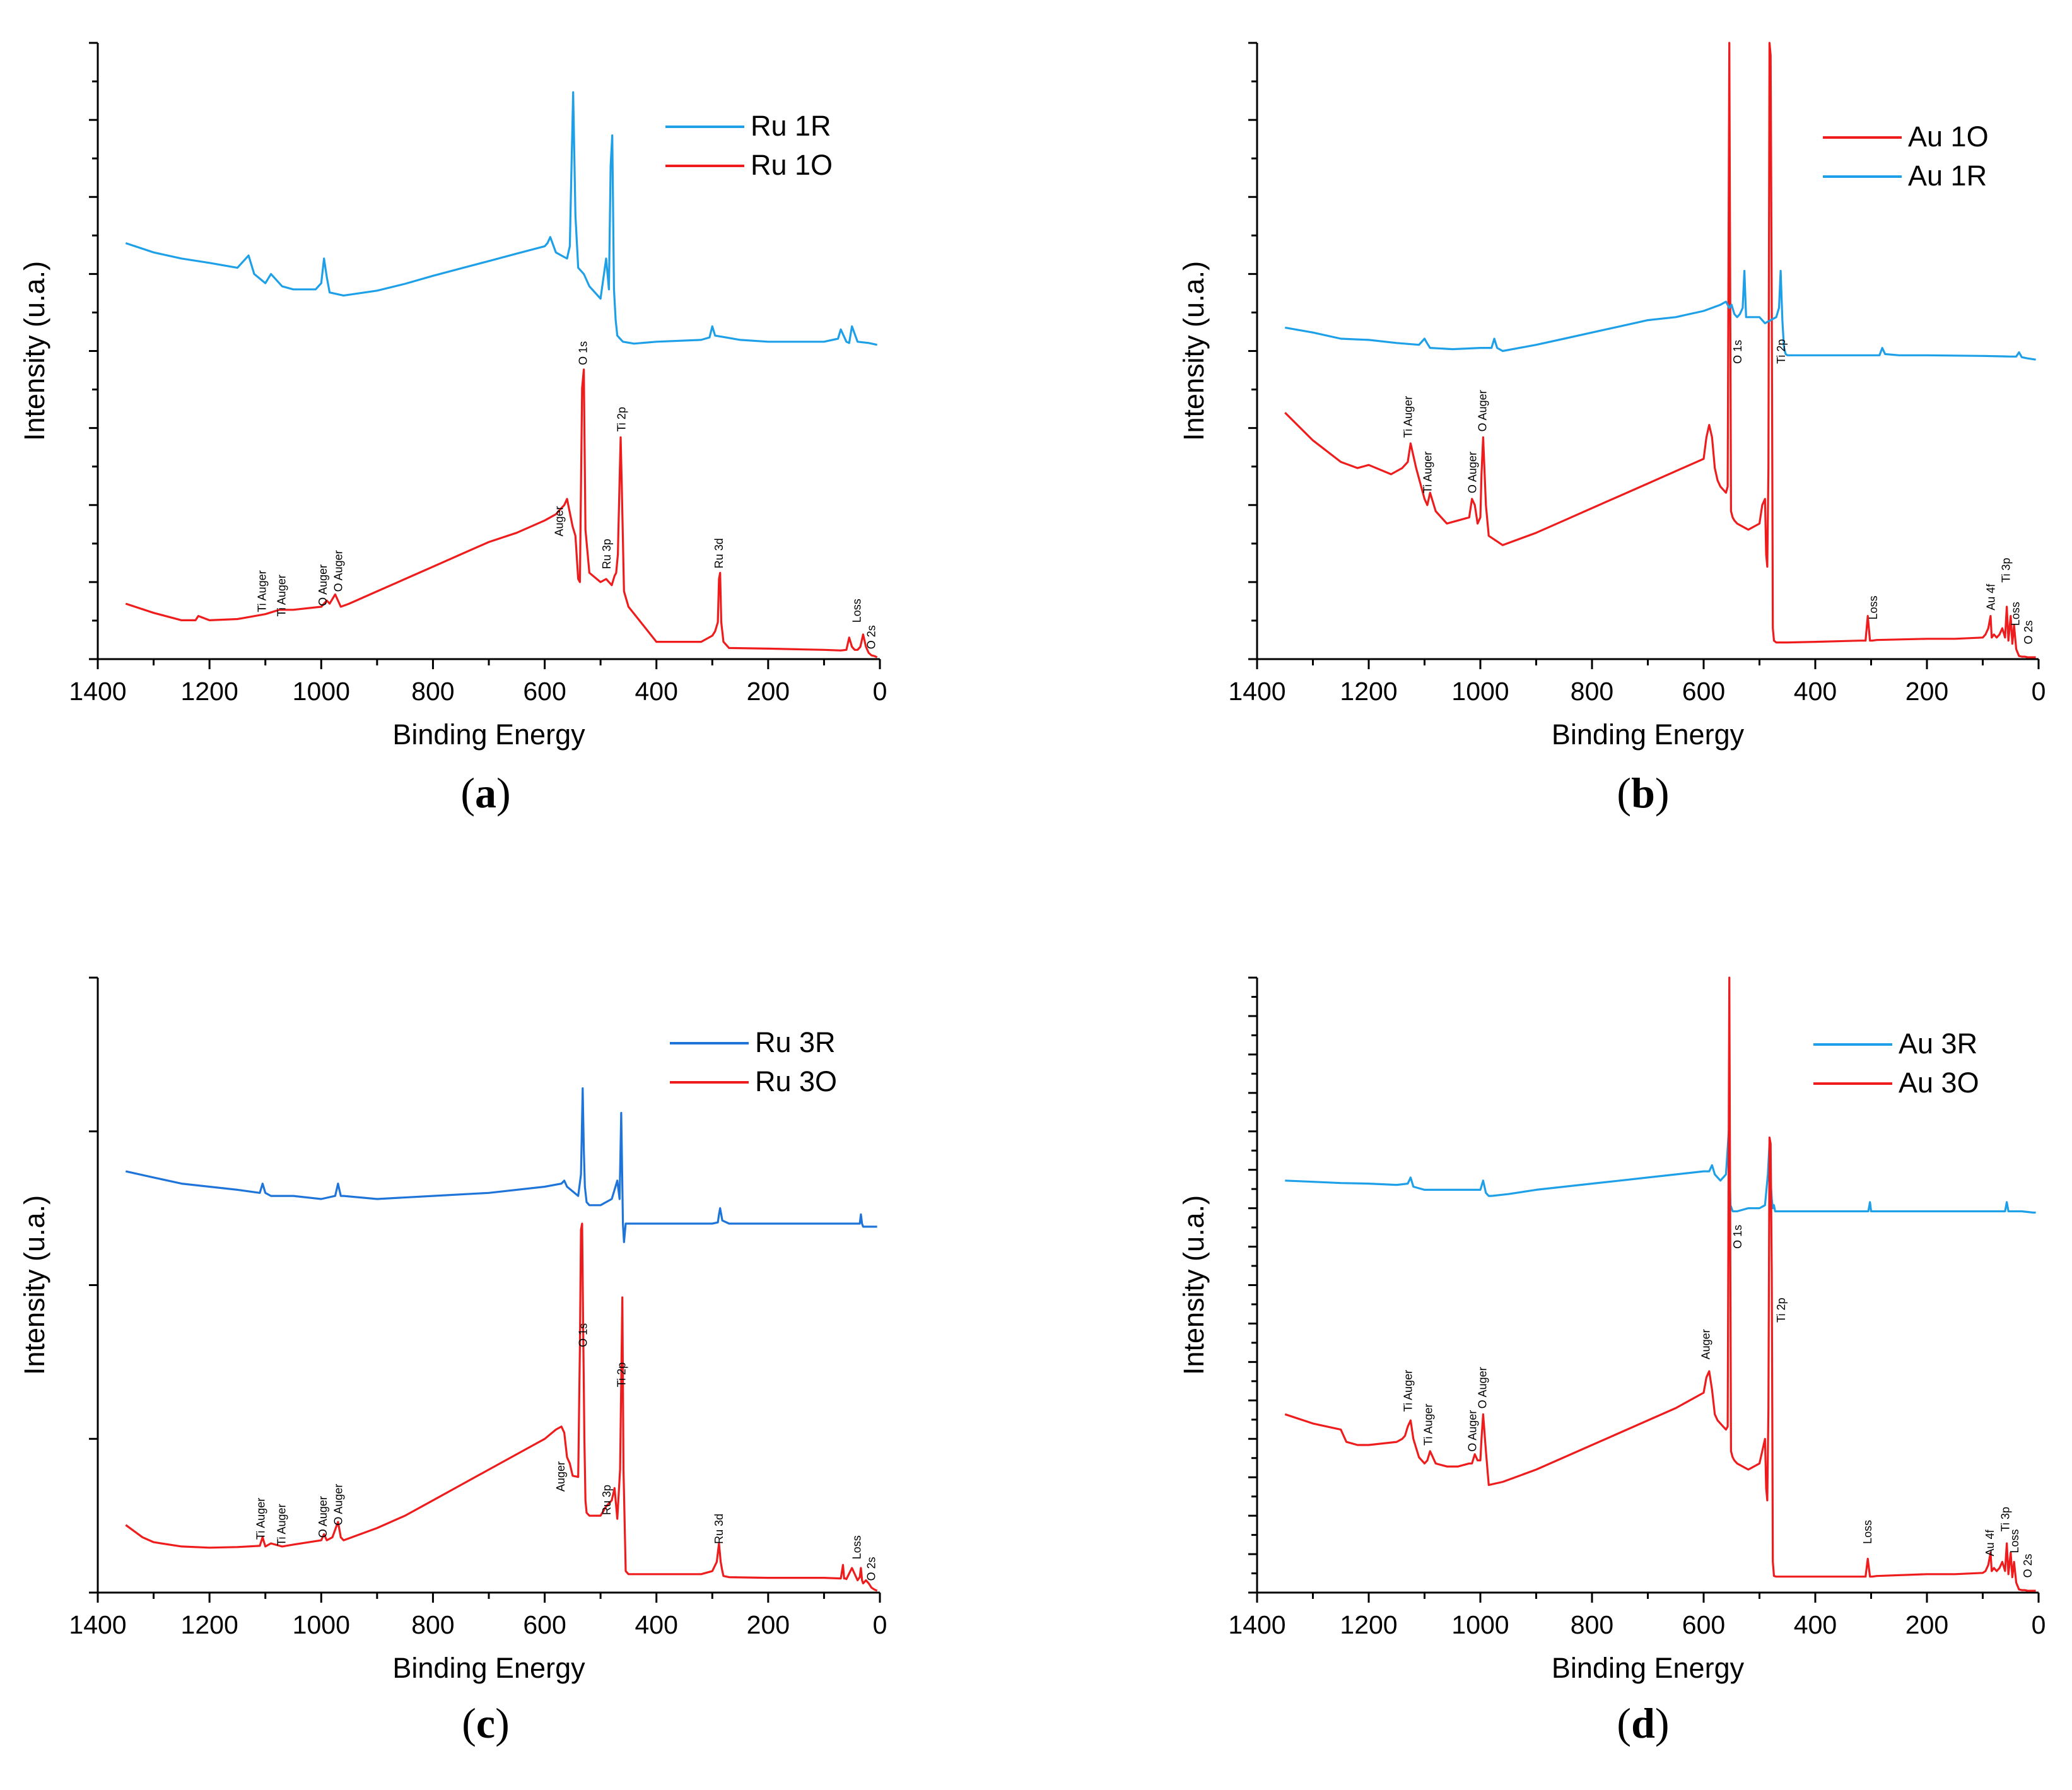 The height and width of the screenshot is (1790, 2072). I want to click on legend-label: Au 3O, so click(1939, 1083).